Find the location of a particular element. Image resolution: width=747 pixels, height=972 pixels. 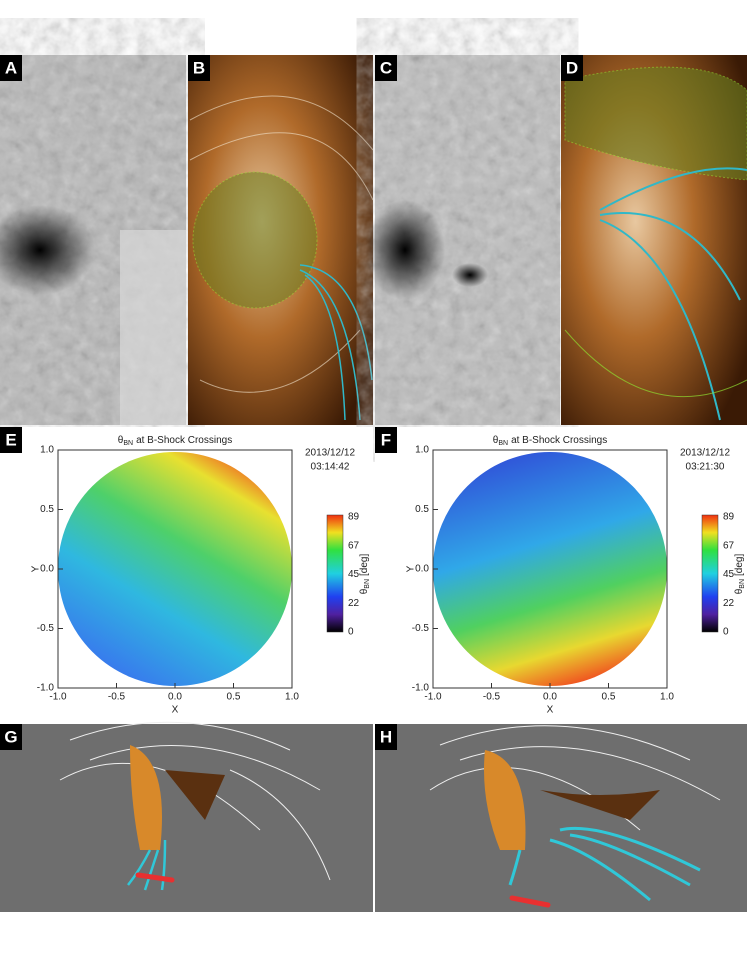

panel-letter: A is located at coordinates (11, 67).